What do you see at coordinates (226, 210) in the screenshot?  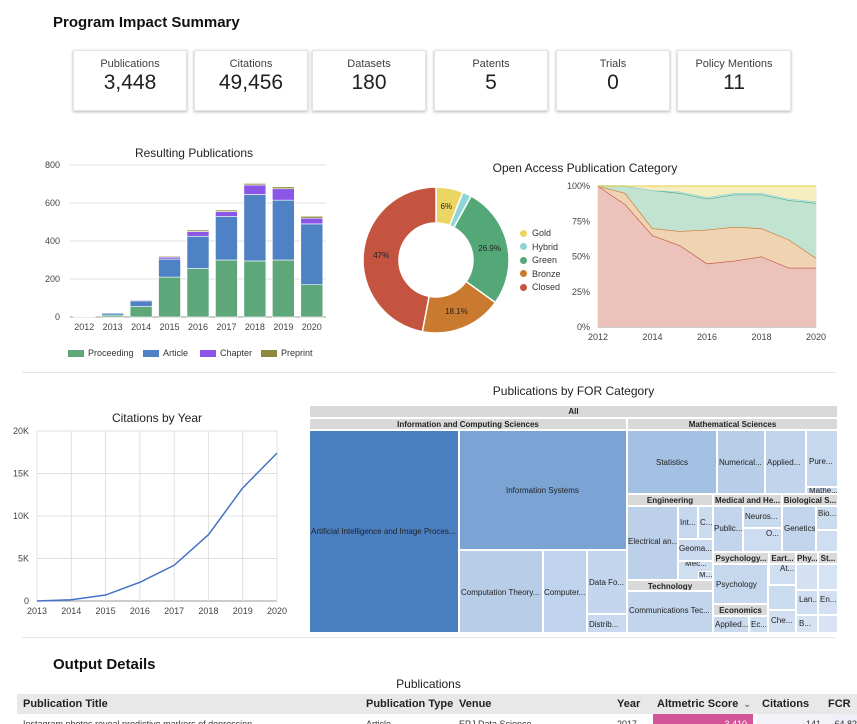 I see `bar-segment` at bounding box center [226, 210].